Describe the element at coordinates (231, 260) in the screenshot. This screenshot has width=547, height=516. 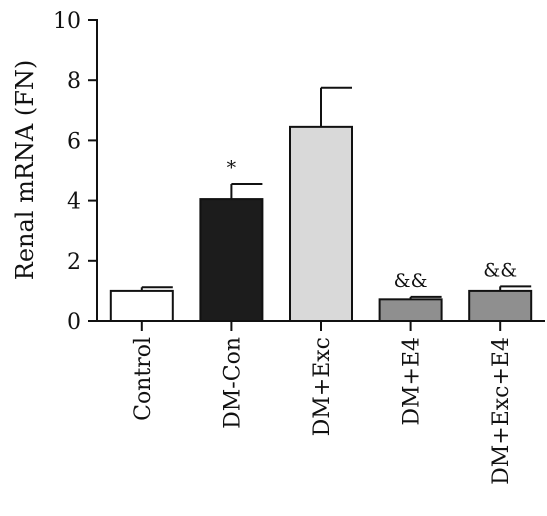
I see `bar-DM-Con` at that location.